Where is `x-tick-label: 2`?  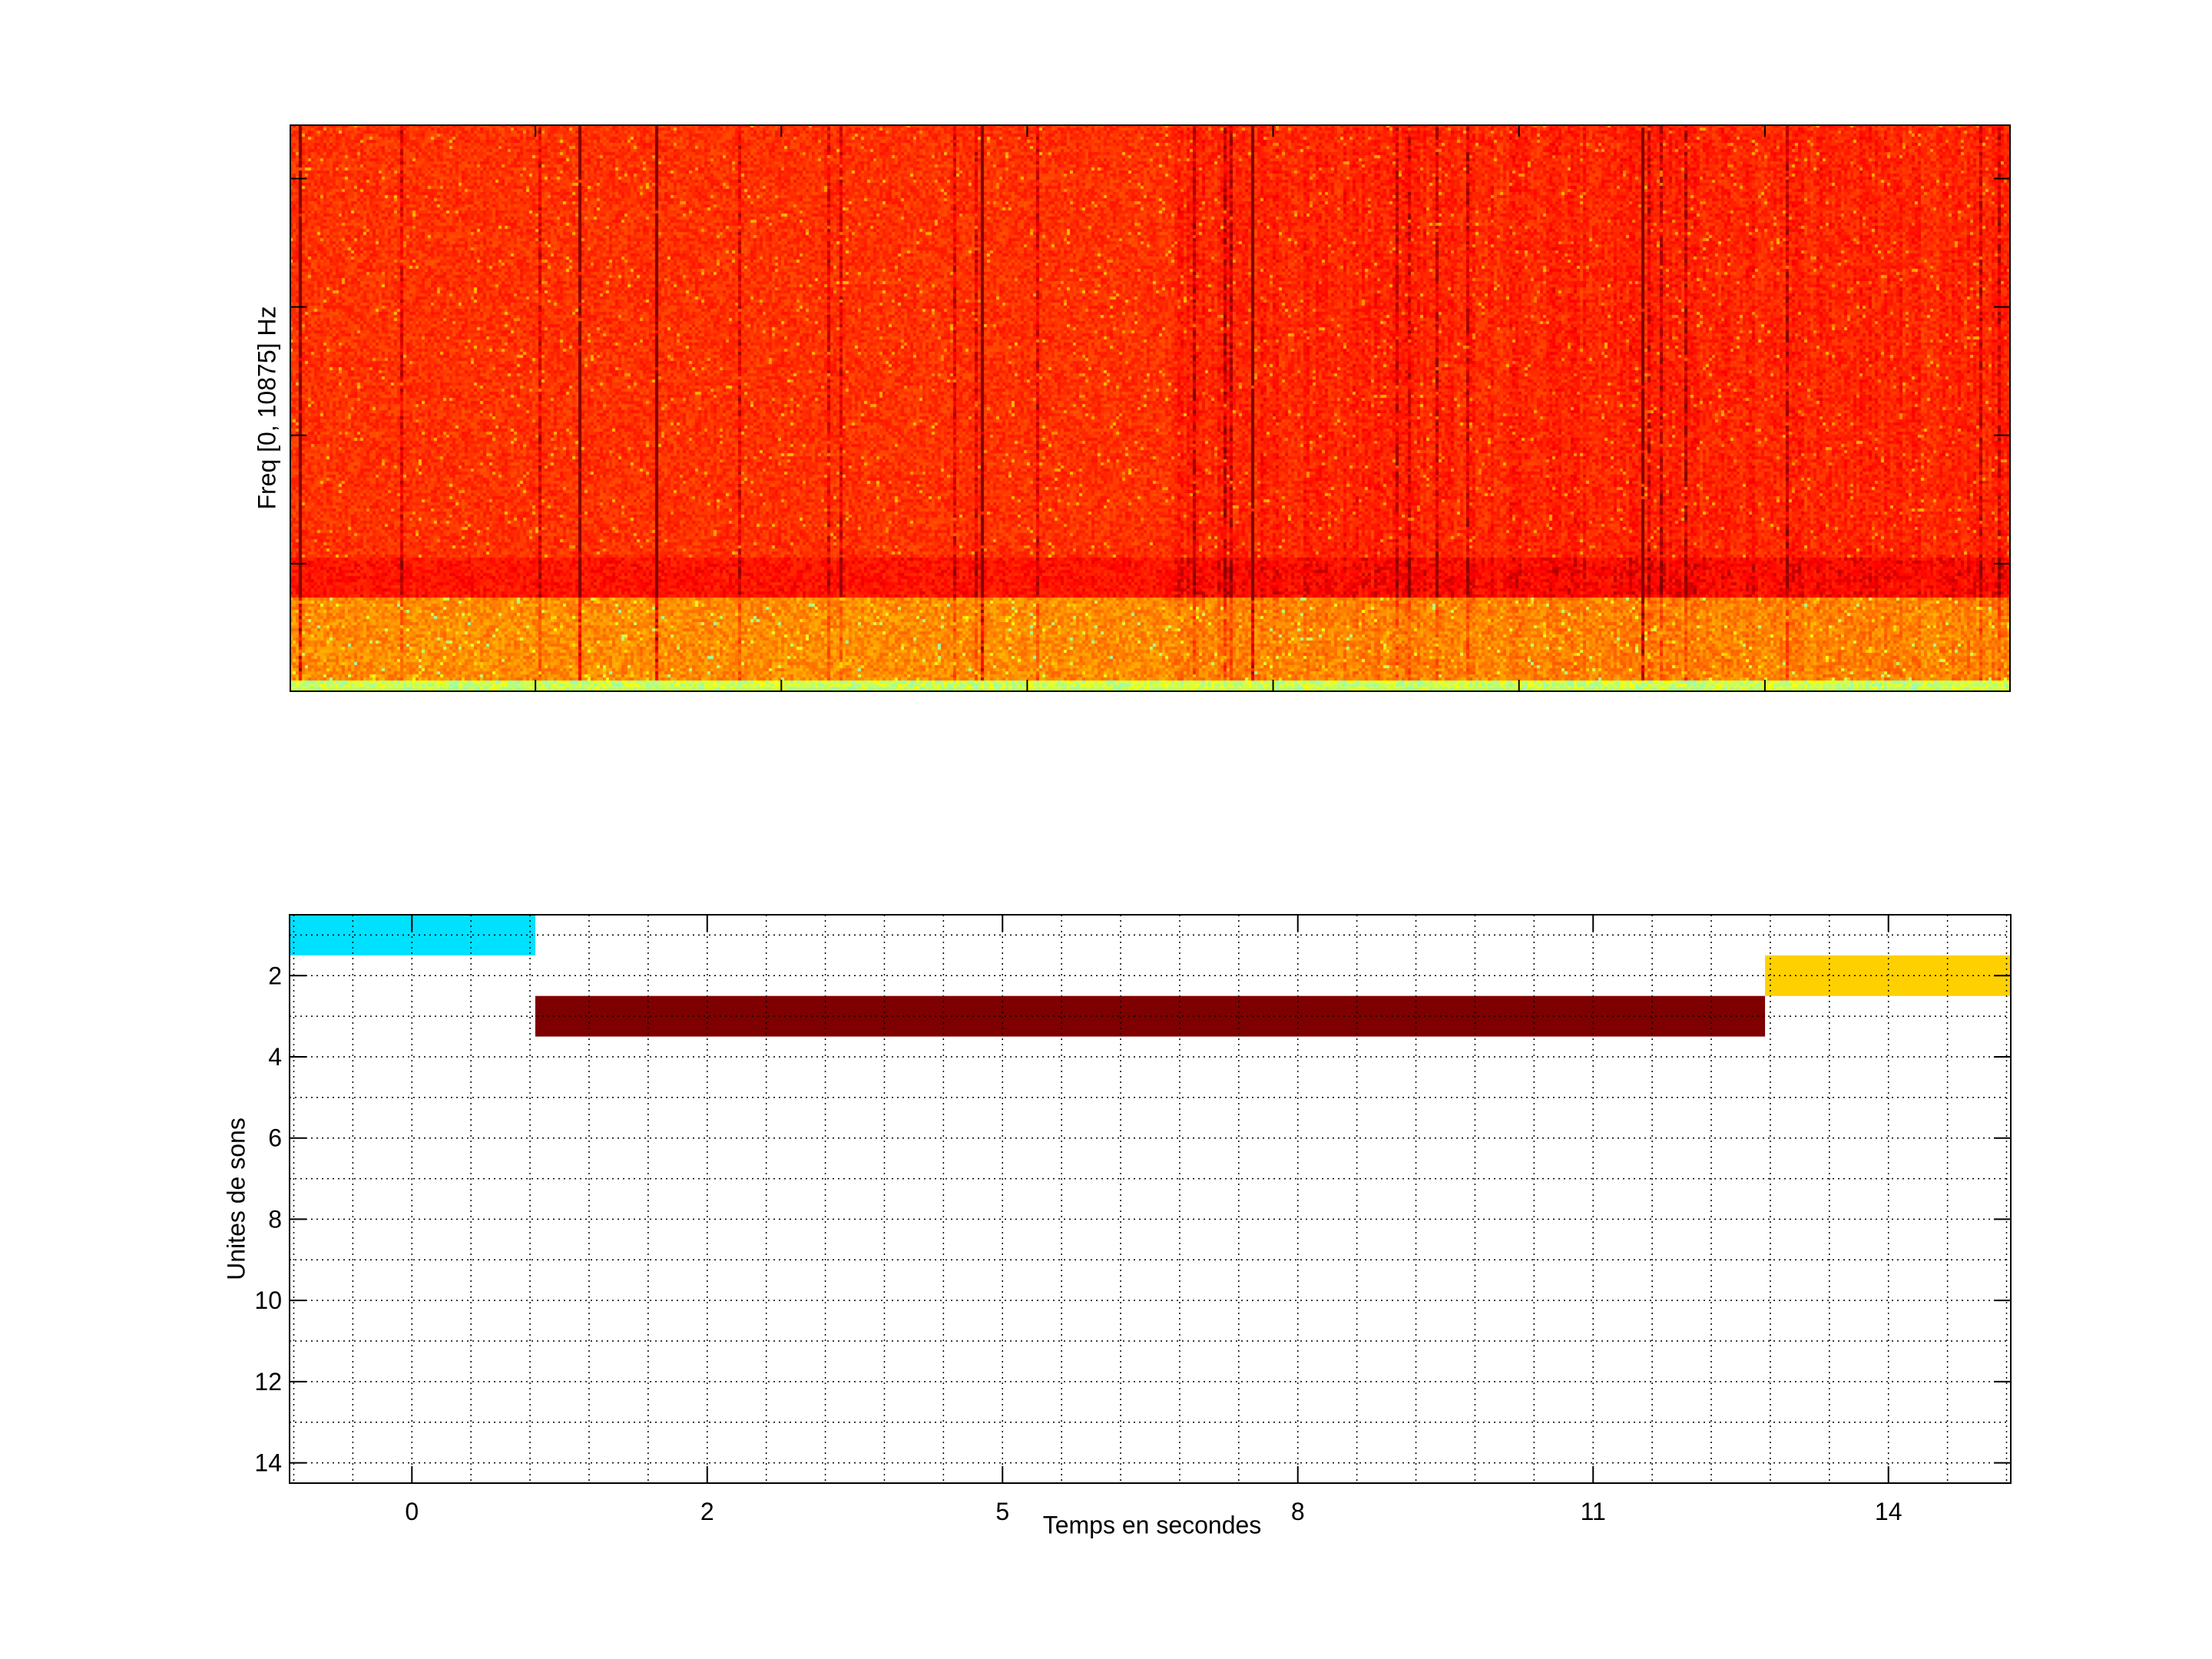 x-tick-label: 2 is located at coordinates (707, 1512).